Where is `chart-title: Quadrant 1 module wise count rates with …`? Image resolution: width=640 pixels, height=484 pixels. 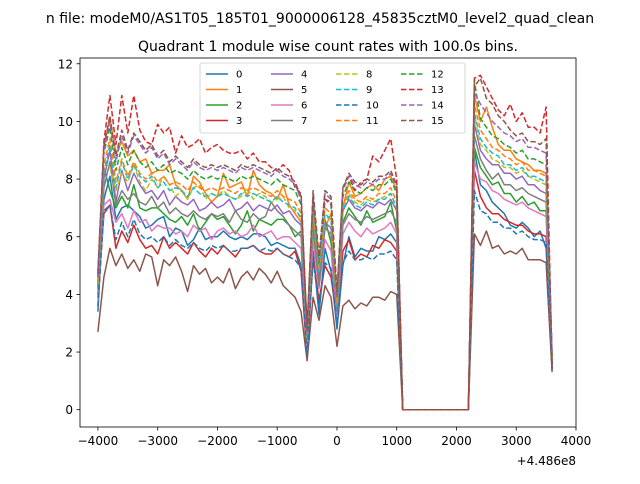
chart-title: Quadrant 1 module wise count rates with … is located at coordinates (328, 47).